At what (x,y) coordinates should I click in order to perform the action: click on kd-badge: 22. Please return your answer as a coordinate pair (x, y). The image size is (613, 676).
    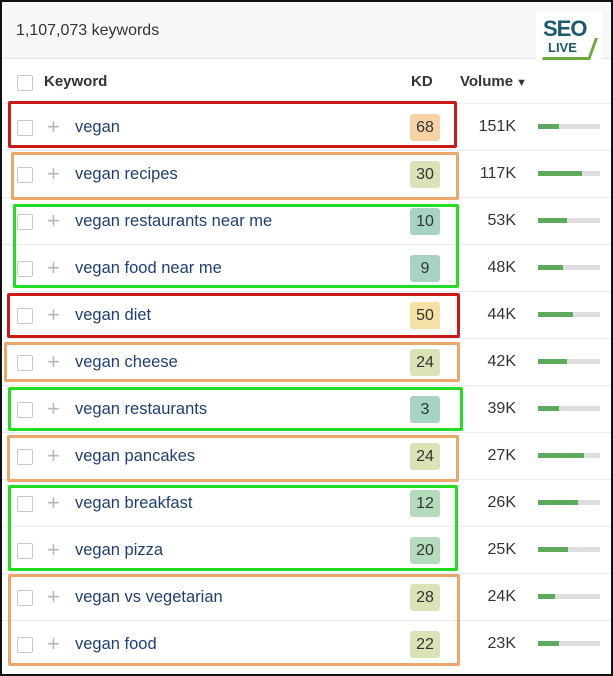
    Looking at the image, I should click on (425, 644).